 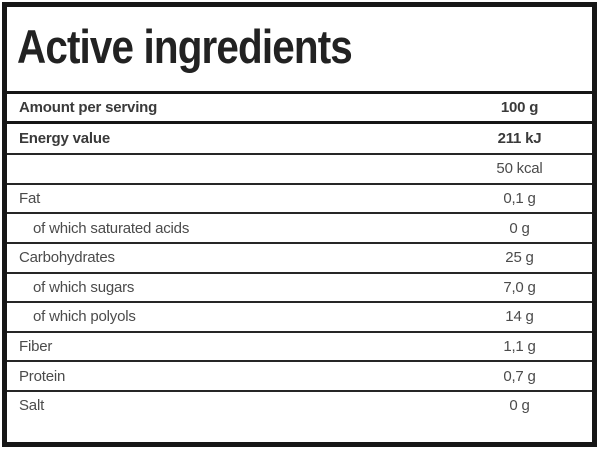 What do you see at coordinates (64, 138) in the screenshot?
I see `row-label: Energy value` at bounding box center [64, 138].